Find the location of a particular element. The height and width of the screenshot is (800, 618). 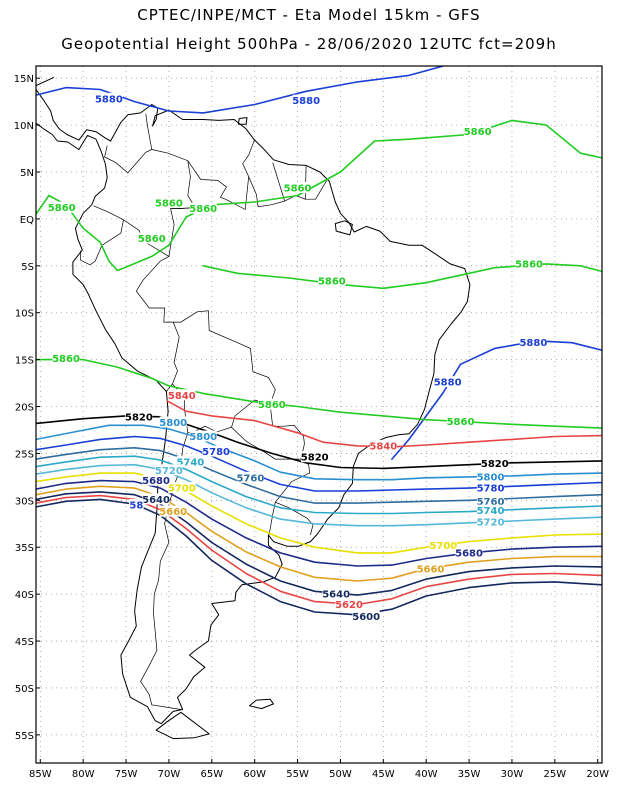

lon-tick-label: 25W is located at coordinates (555, 774).